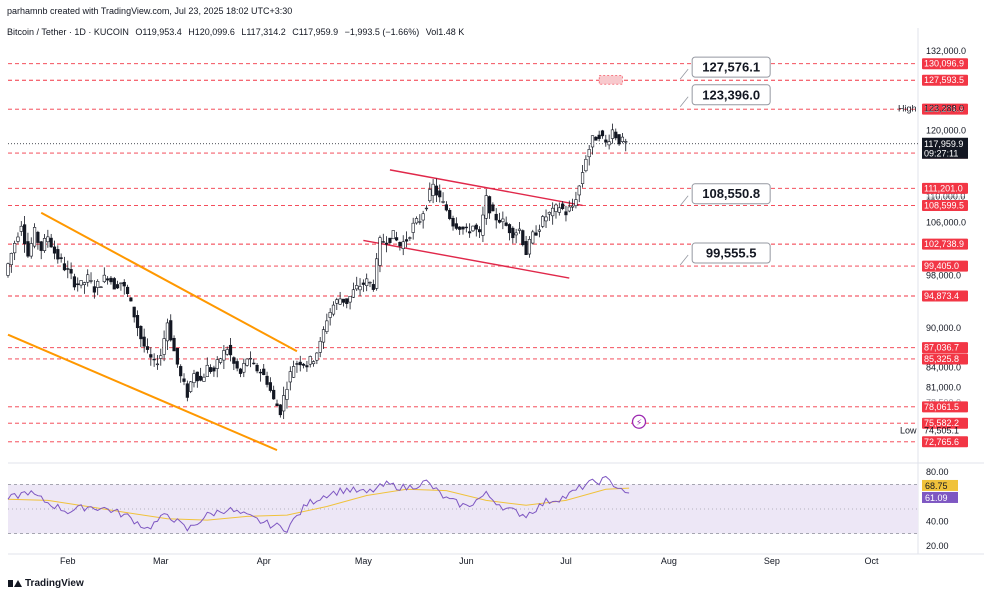 The height and width of the screenshot is (595, 984). What do you see at coordinates (445, 32) in the screenshot?
I see `volume-value: Vol1.48 K` at bounding box center [445, 32].